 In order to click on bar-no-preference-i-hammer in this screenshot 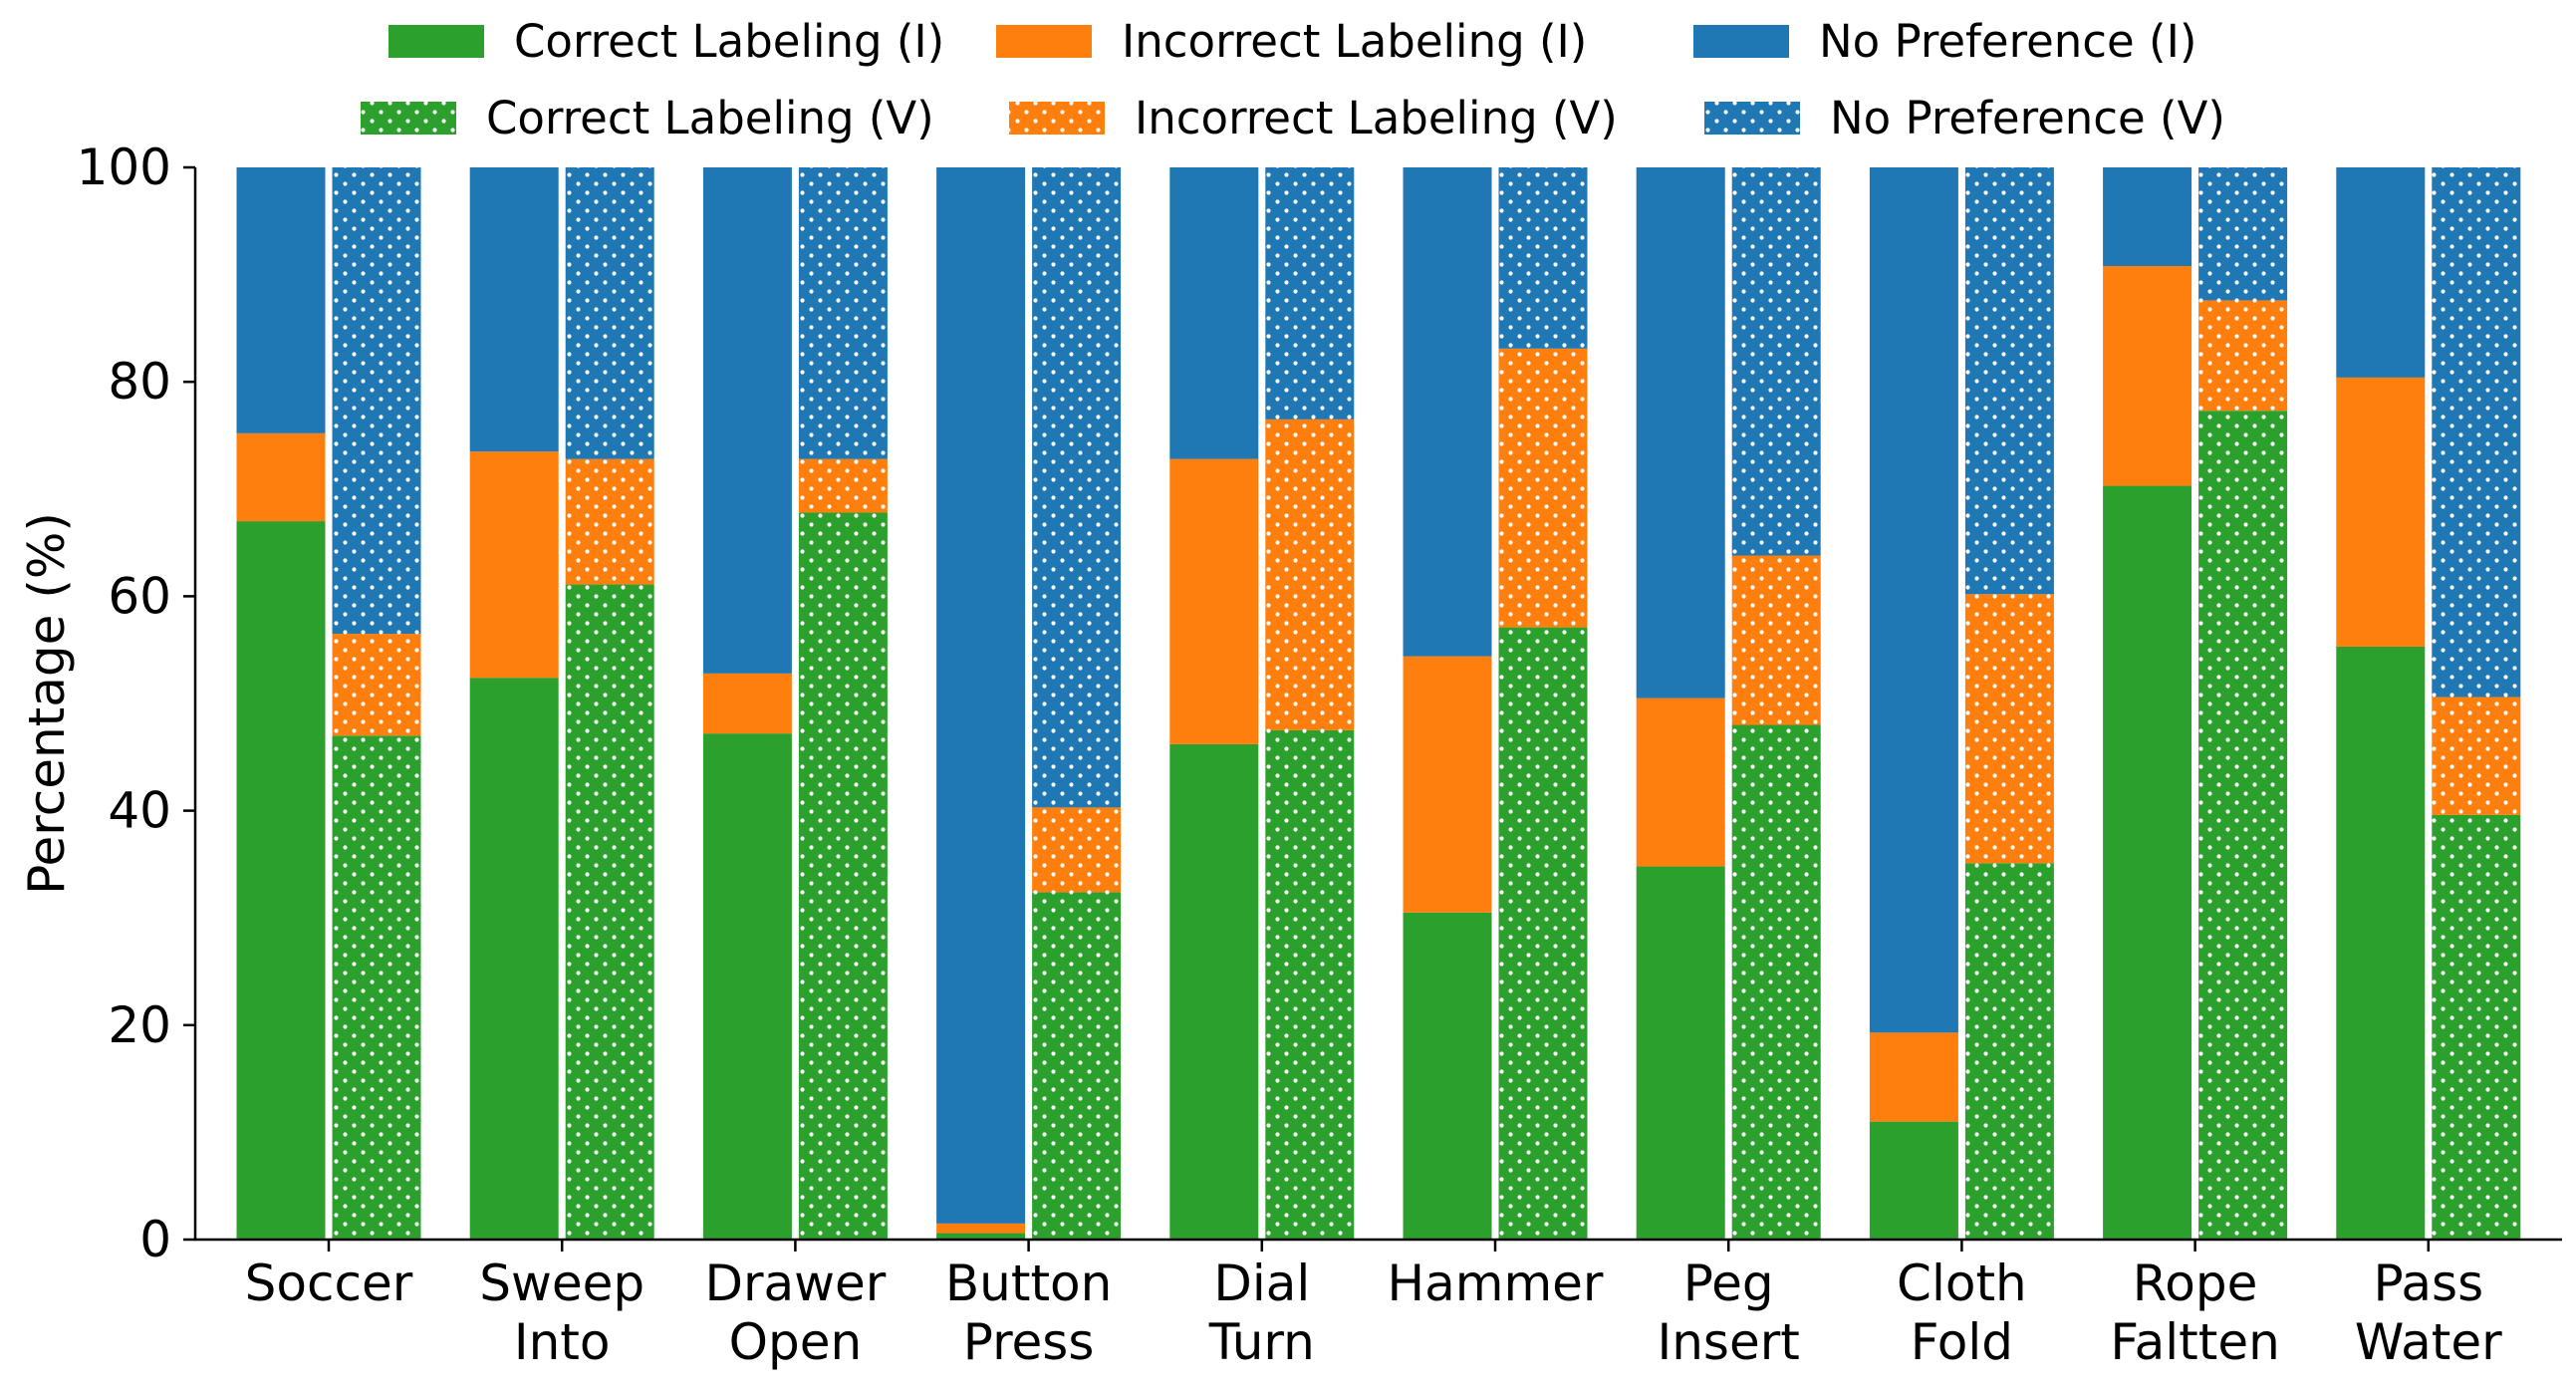, I will do `click(1447, 412)`.